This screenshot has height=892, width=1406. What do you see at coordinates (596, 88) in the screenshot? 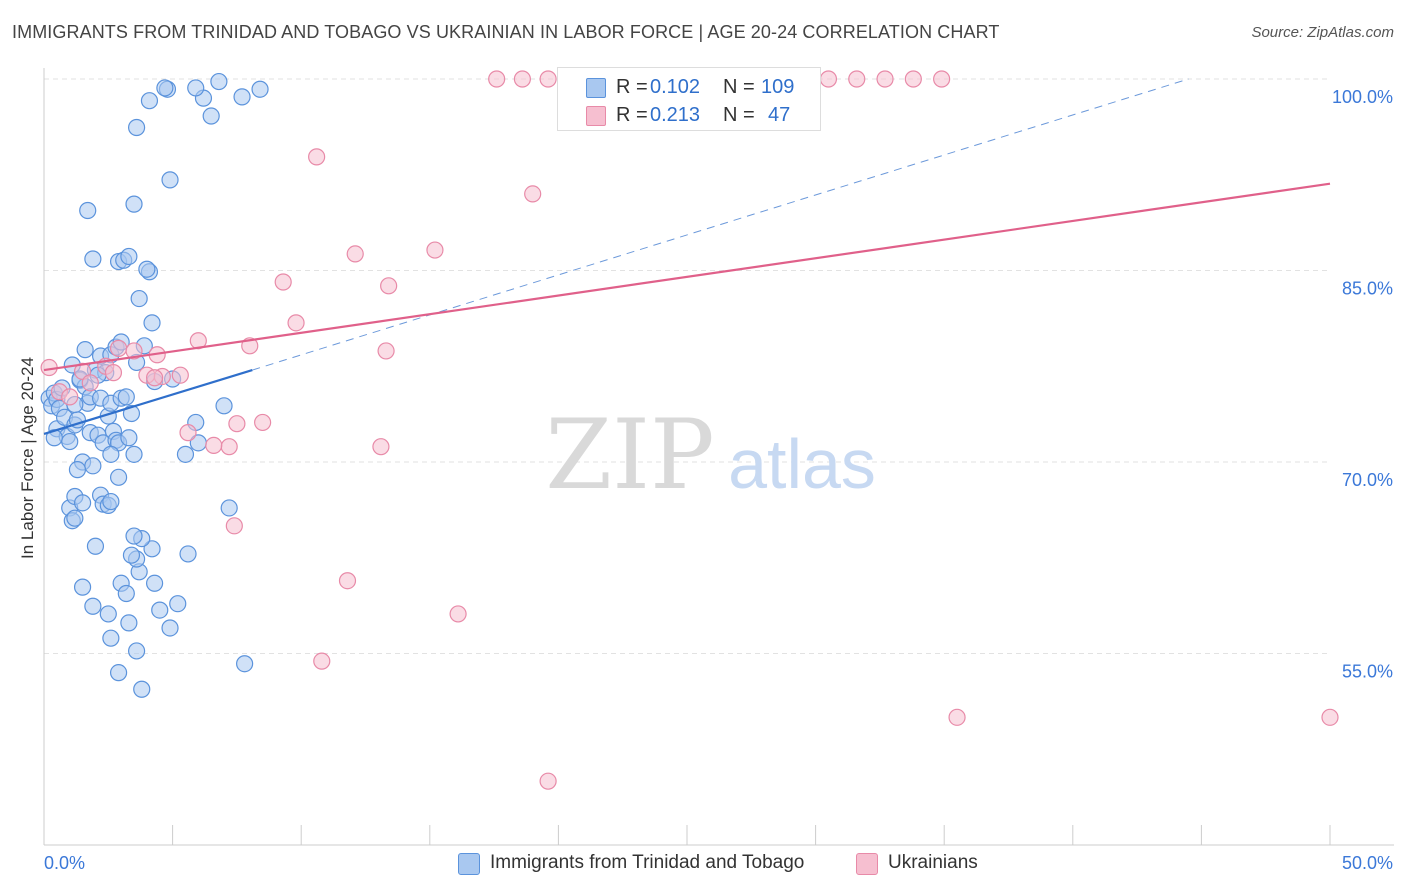
I see `stats-swatch-blue` at bounding box center [596, 88].